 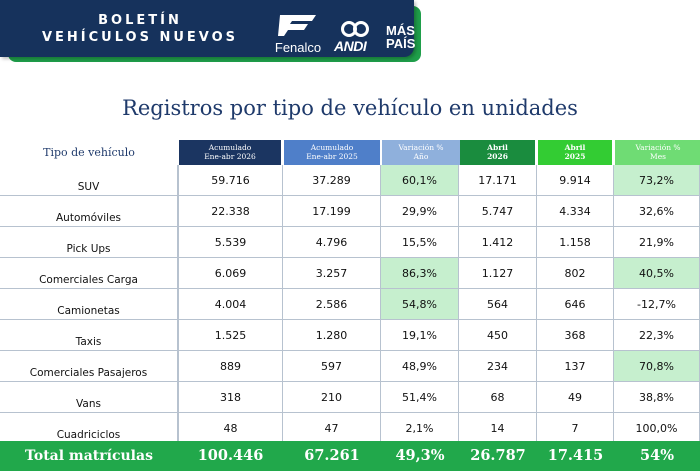 I want to click on table-cell: 48, so click(x=230, y=428).